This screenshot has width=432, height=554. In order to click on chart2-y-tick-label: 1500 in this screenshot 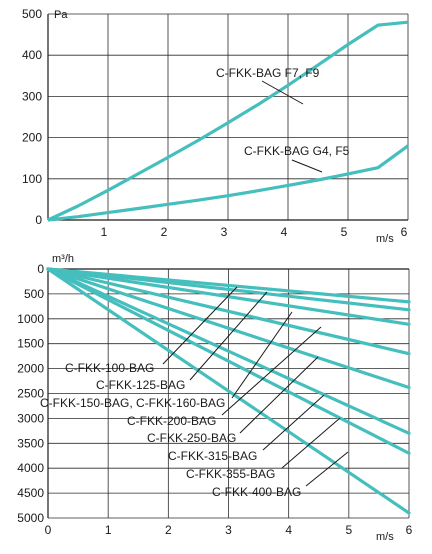, I will do `click(30, 344)`.